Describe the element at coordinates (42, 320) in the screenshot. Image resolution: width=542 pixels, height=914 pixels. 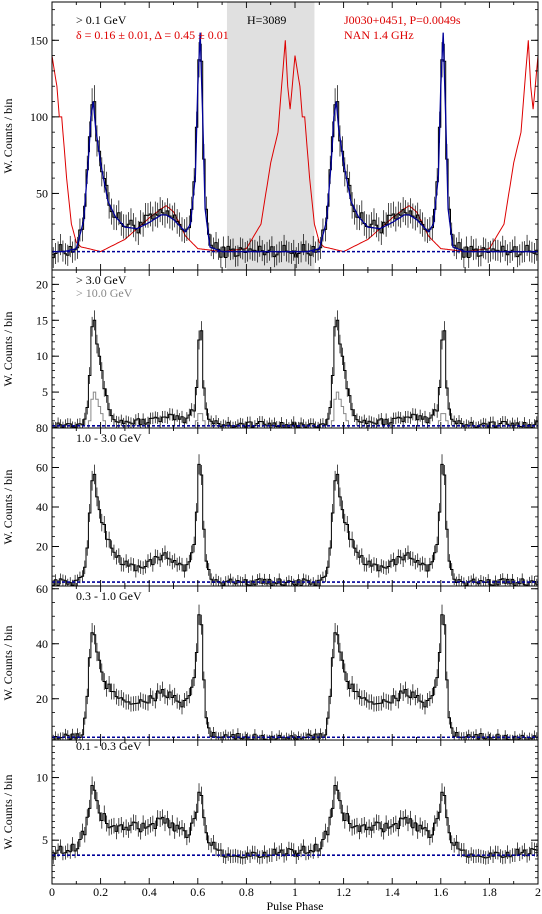
I see `y-tick-label: 15` at that location.